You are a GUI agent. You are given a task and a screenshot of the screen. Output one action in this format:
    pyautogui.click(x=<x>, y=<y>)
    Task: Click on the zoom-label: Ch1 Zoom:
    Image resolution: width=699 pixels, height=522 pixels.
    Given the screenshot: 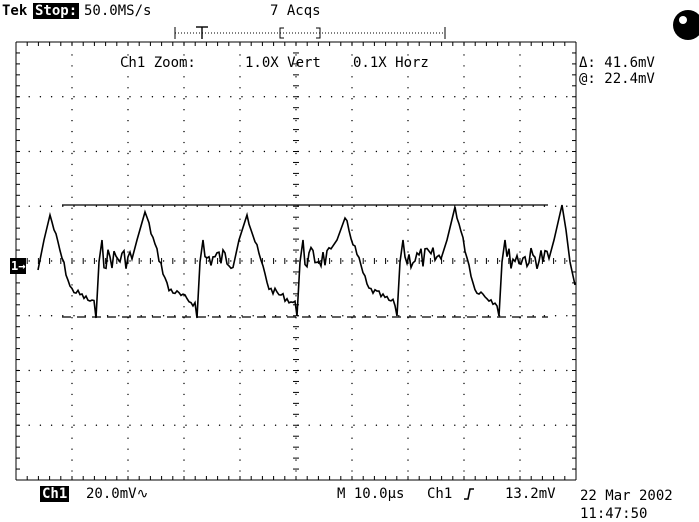 What is the action you would take?
    pyautogui.click(x=158, y=63)
    